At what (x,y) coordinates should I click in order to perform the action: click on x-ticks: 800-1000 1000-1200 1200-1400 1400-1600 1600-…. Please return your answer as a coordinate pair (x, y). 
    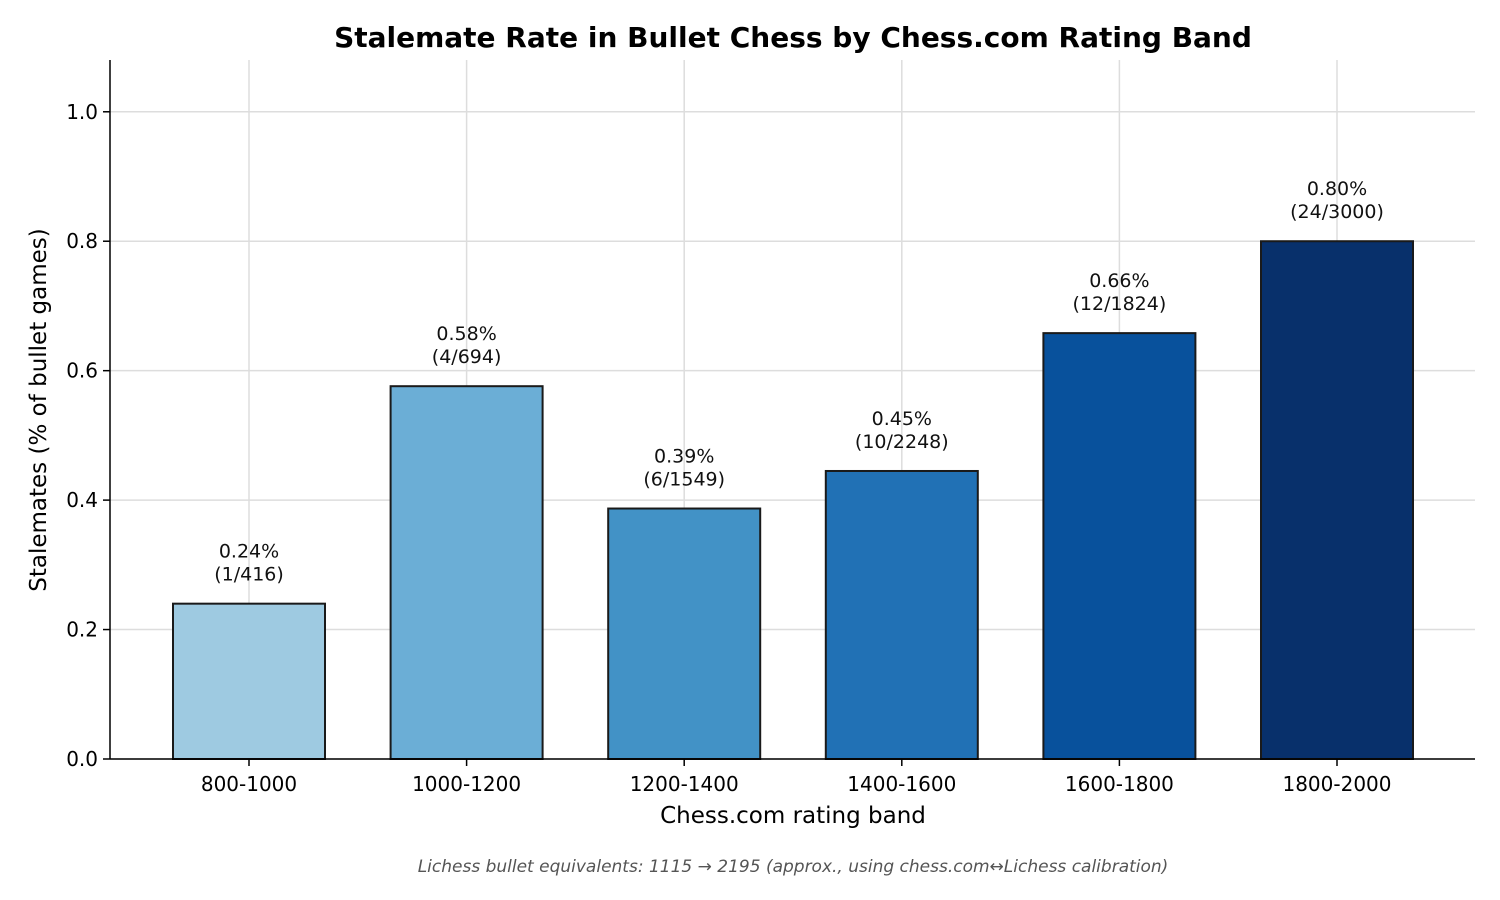
    Looking at the image, I should click on (796, 777).